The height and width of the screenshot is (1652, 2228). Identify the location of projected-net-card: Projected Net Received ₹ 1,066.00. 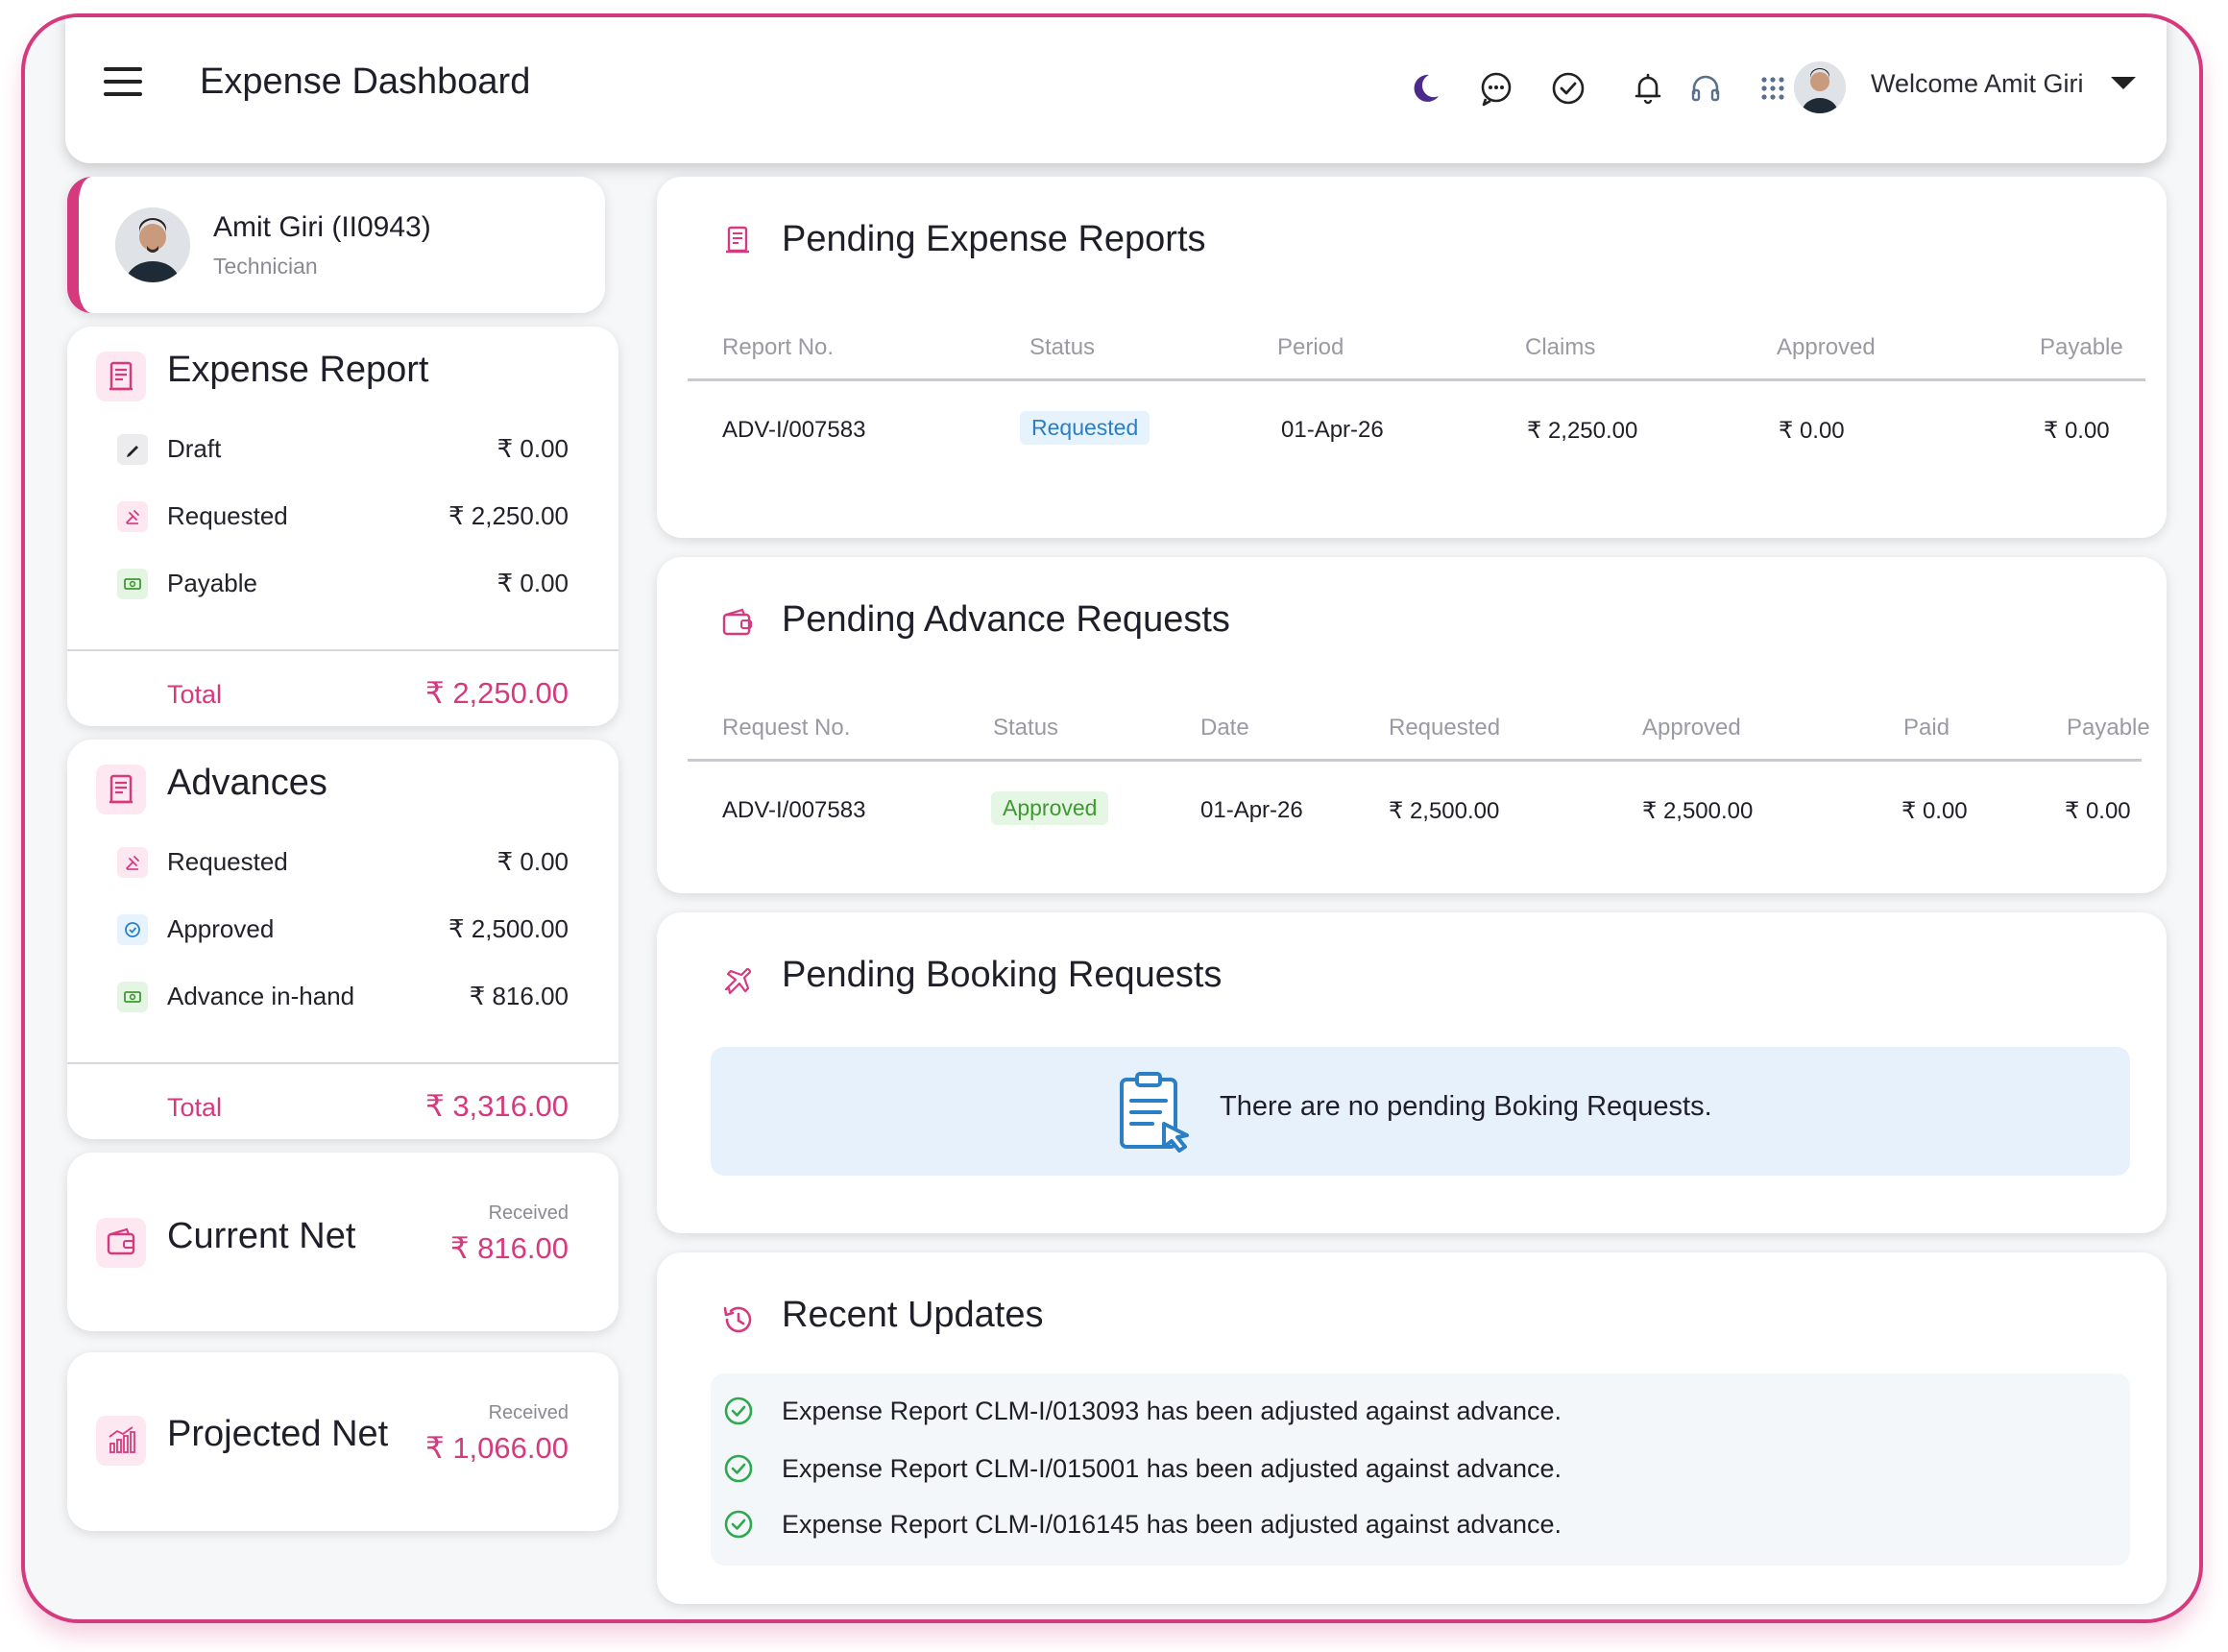
(343, 1441).